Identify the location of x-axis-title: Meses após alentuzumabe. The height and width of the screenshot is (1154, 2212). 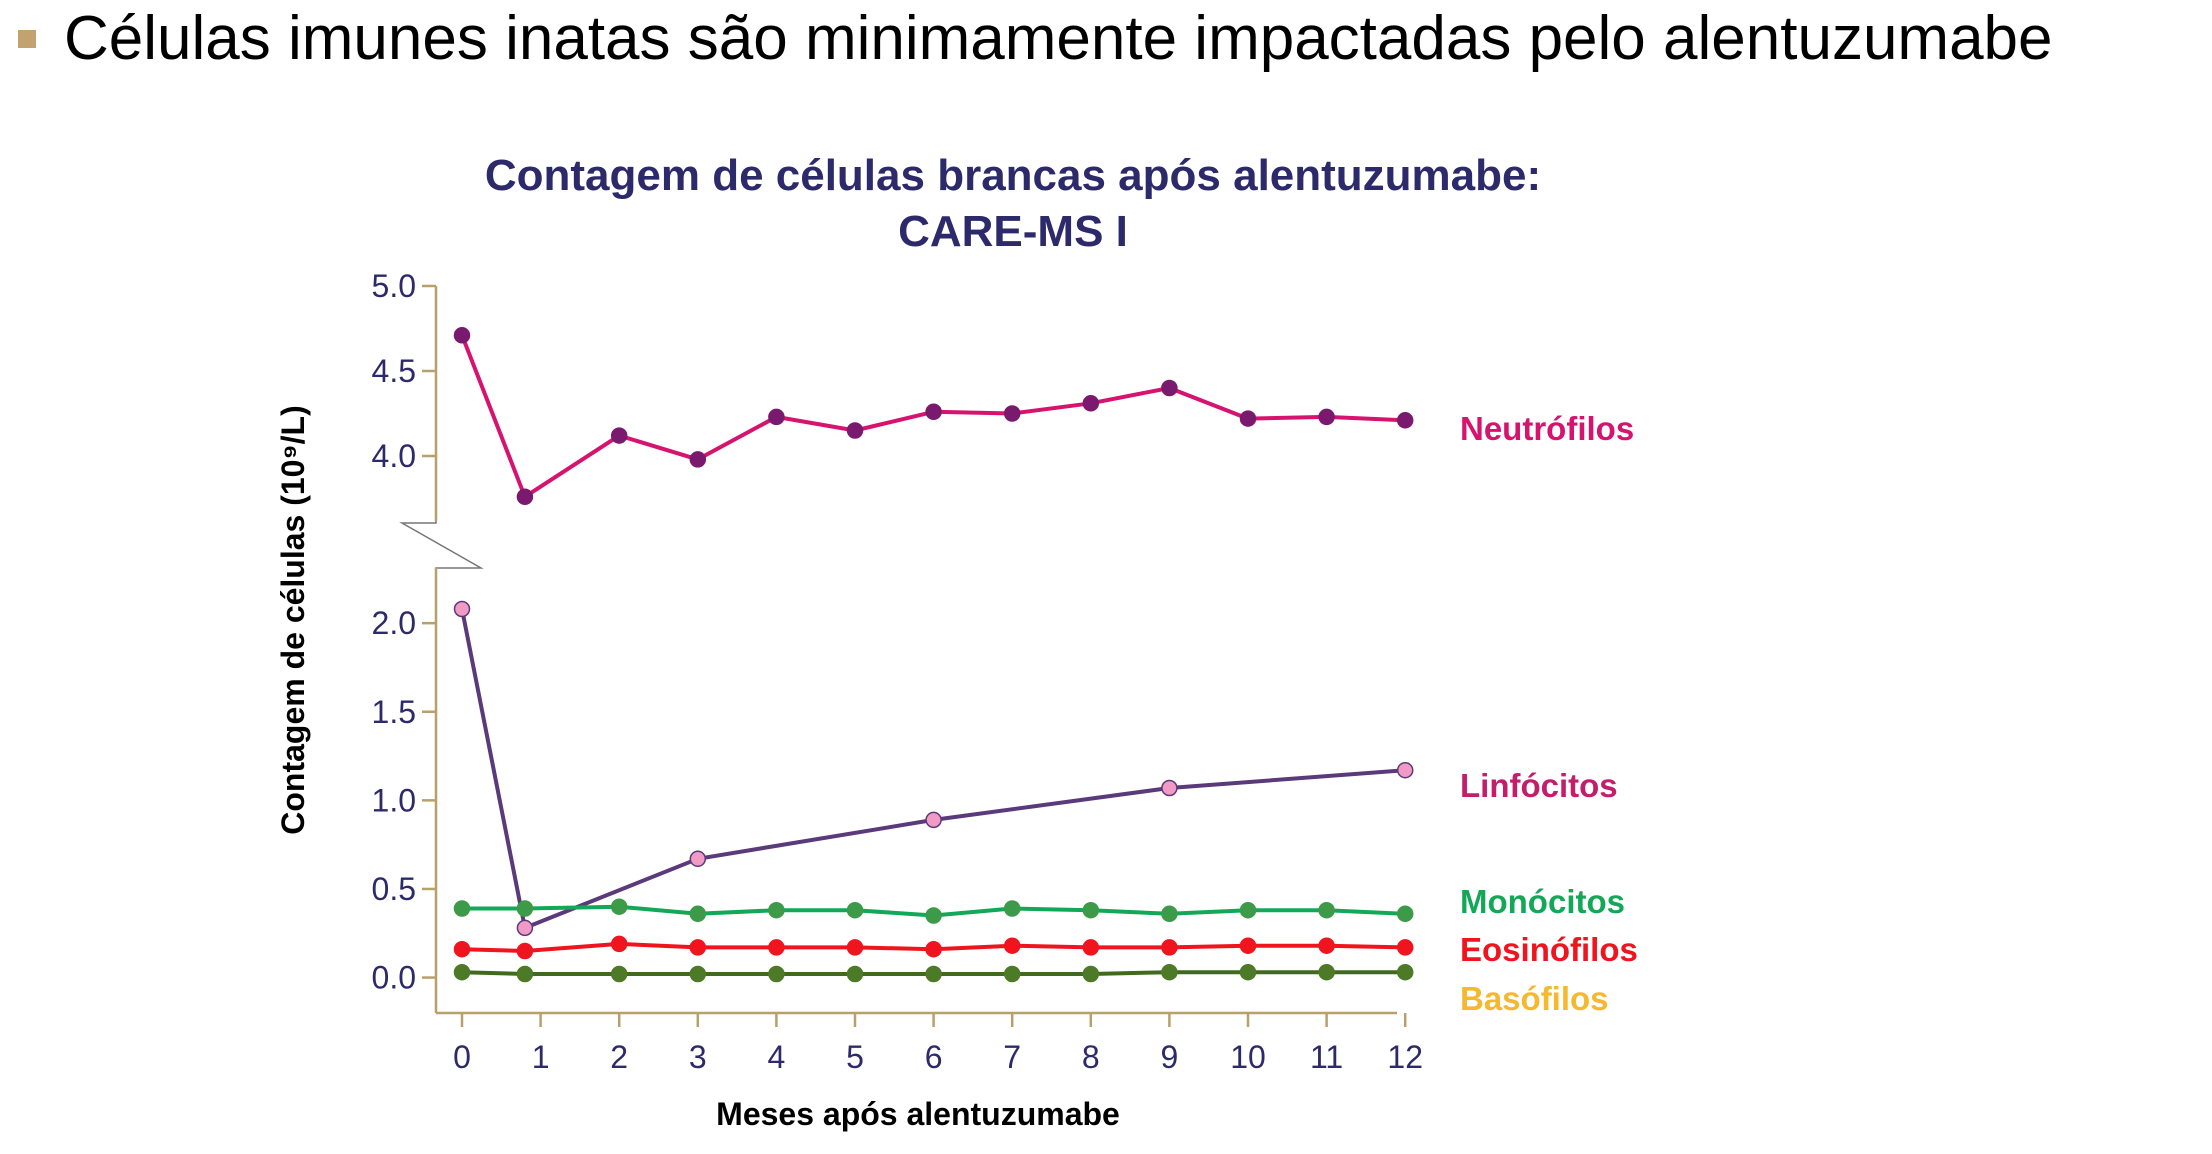
(918, 1114).